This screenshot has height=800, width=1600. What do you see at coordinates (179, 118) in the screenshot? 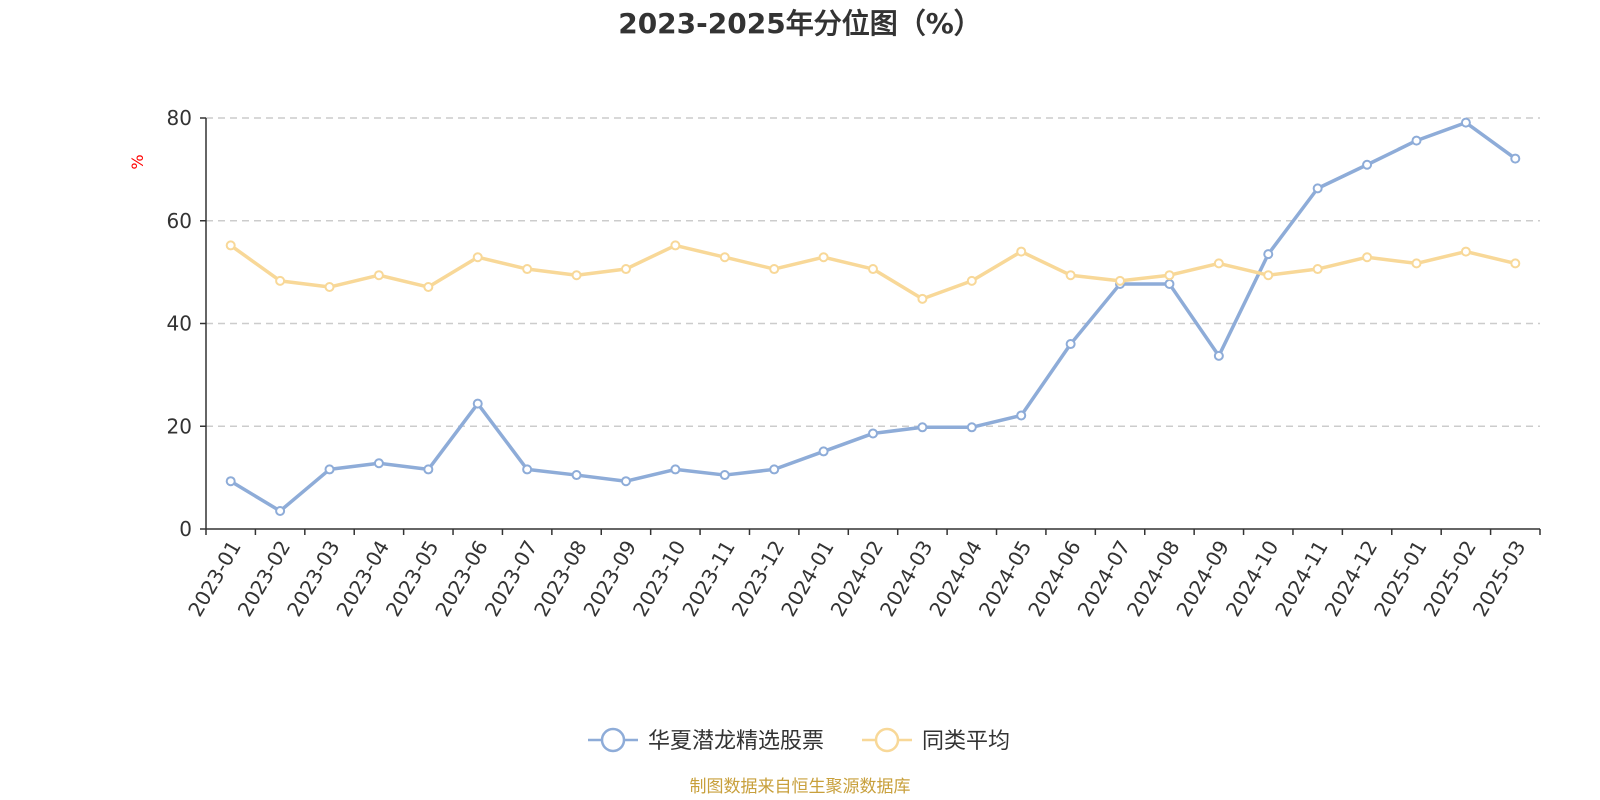
I see `y-tick-label: 80` at bounding box center [179, 118].